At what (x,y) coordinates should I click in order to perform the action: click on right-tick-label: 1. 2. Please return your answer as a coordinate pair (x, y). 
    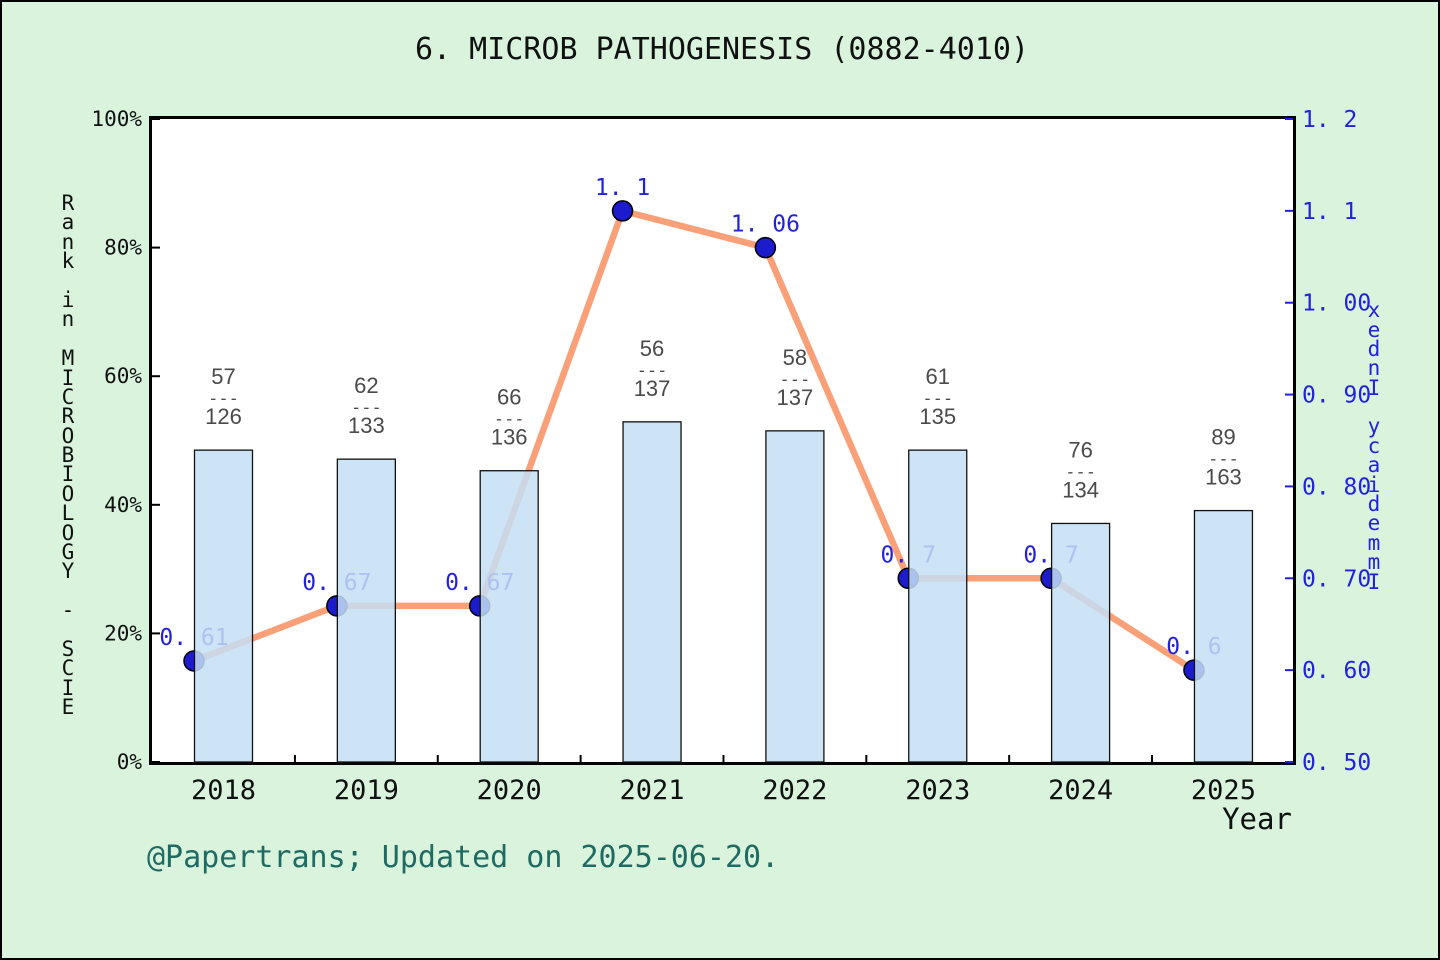
    Looking at the image, I should click on (1329, 120).